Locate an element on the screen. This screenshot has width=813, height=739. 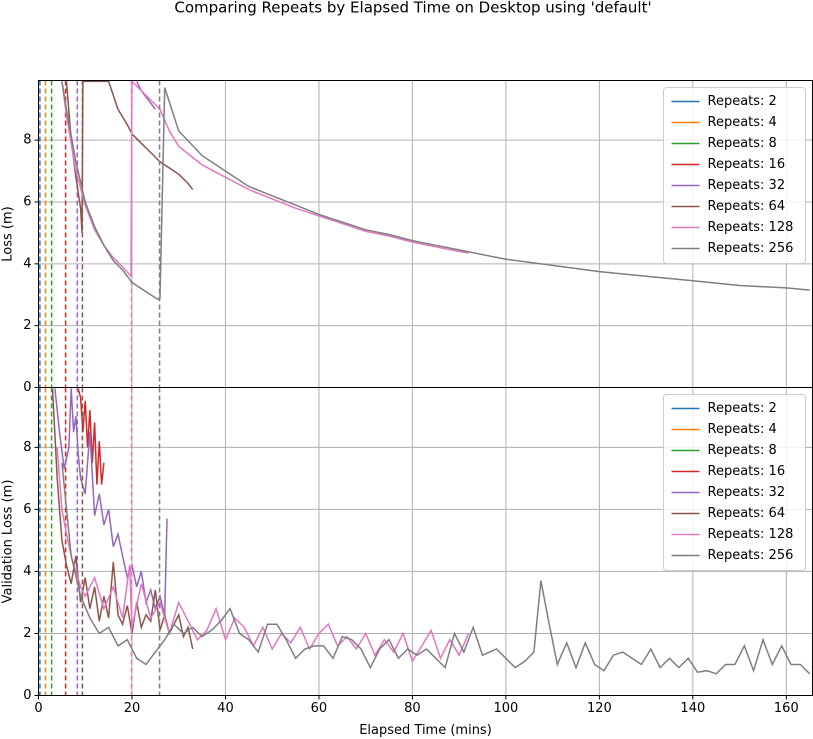
x-tick-label: 120 is located at coordinates (599, 708).